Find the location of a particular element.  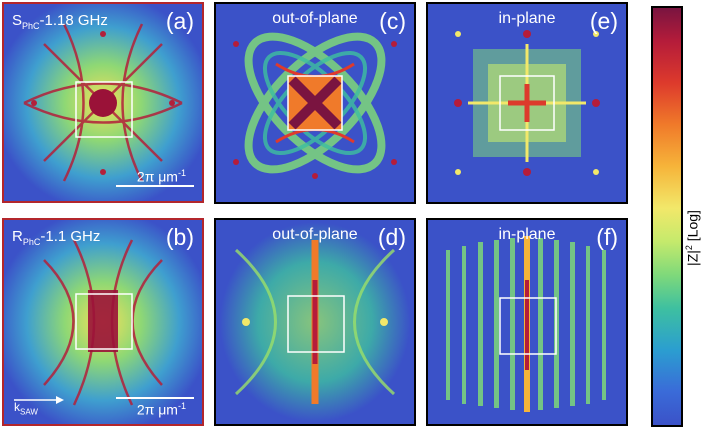

panel-f-image is located at coordinates (527, 322).